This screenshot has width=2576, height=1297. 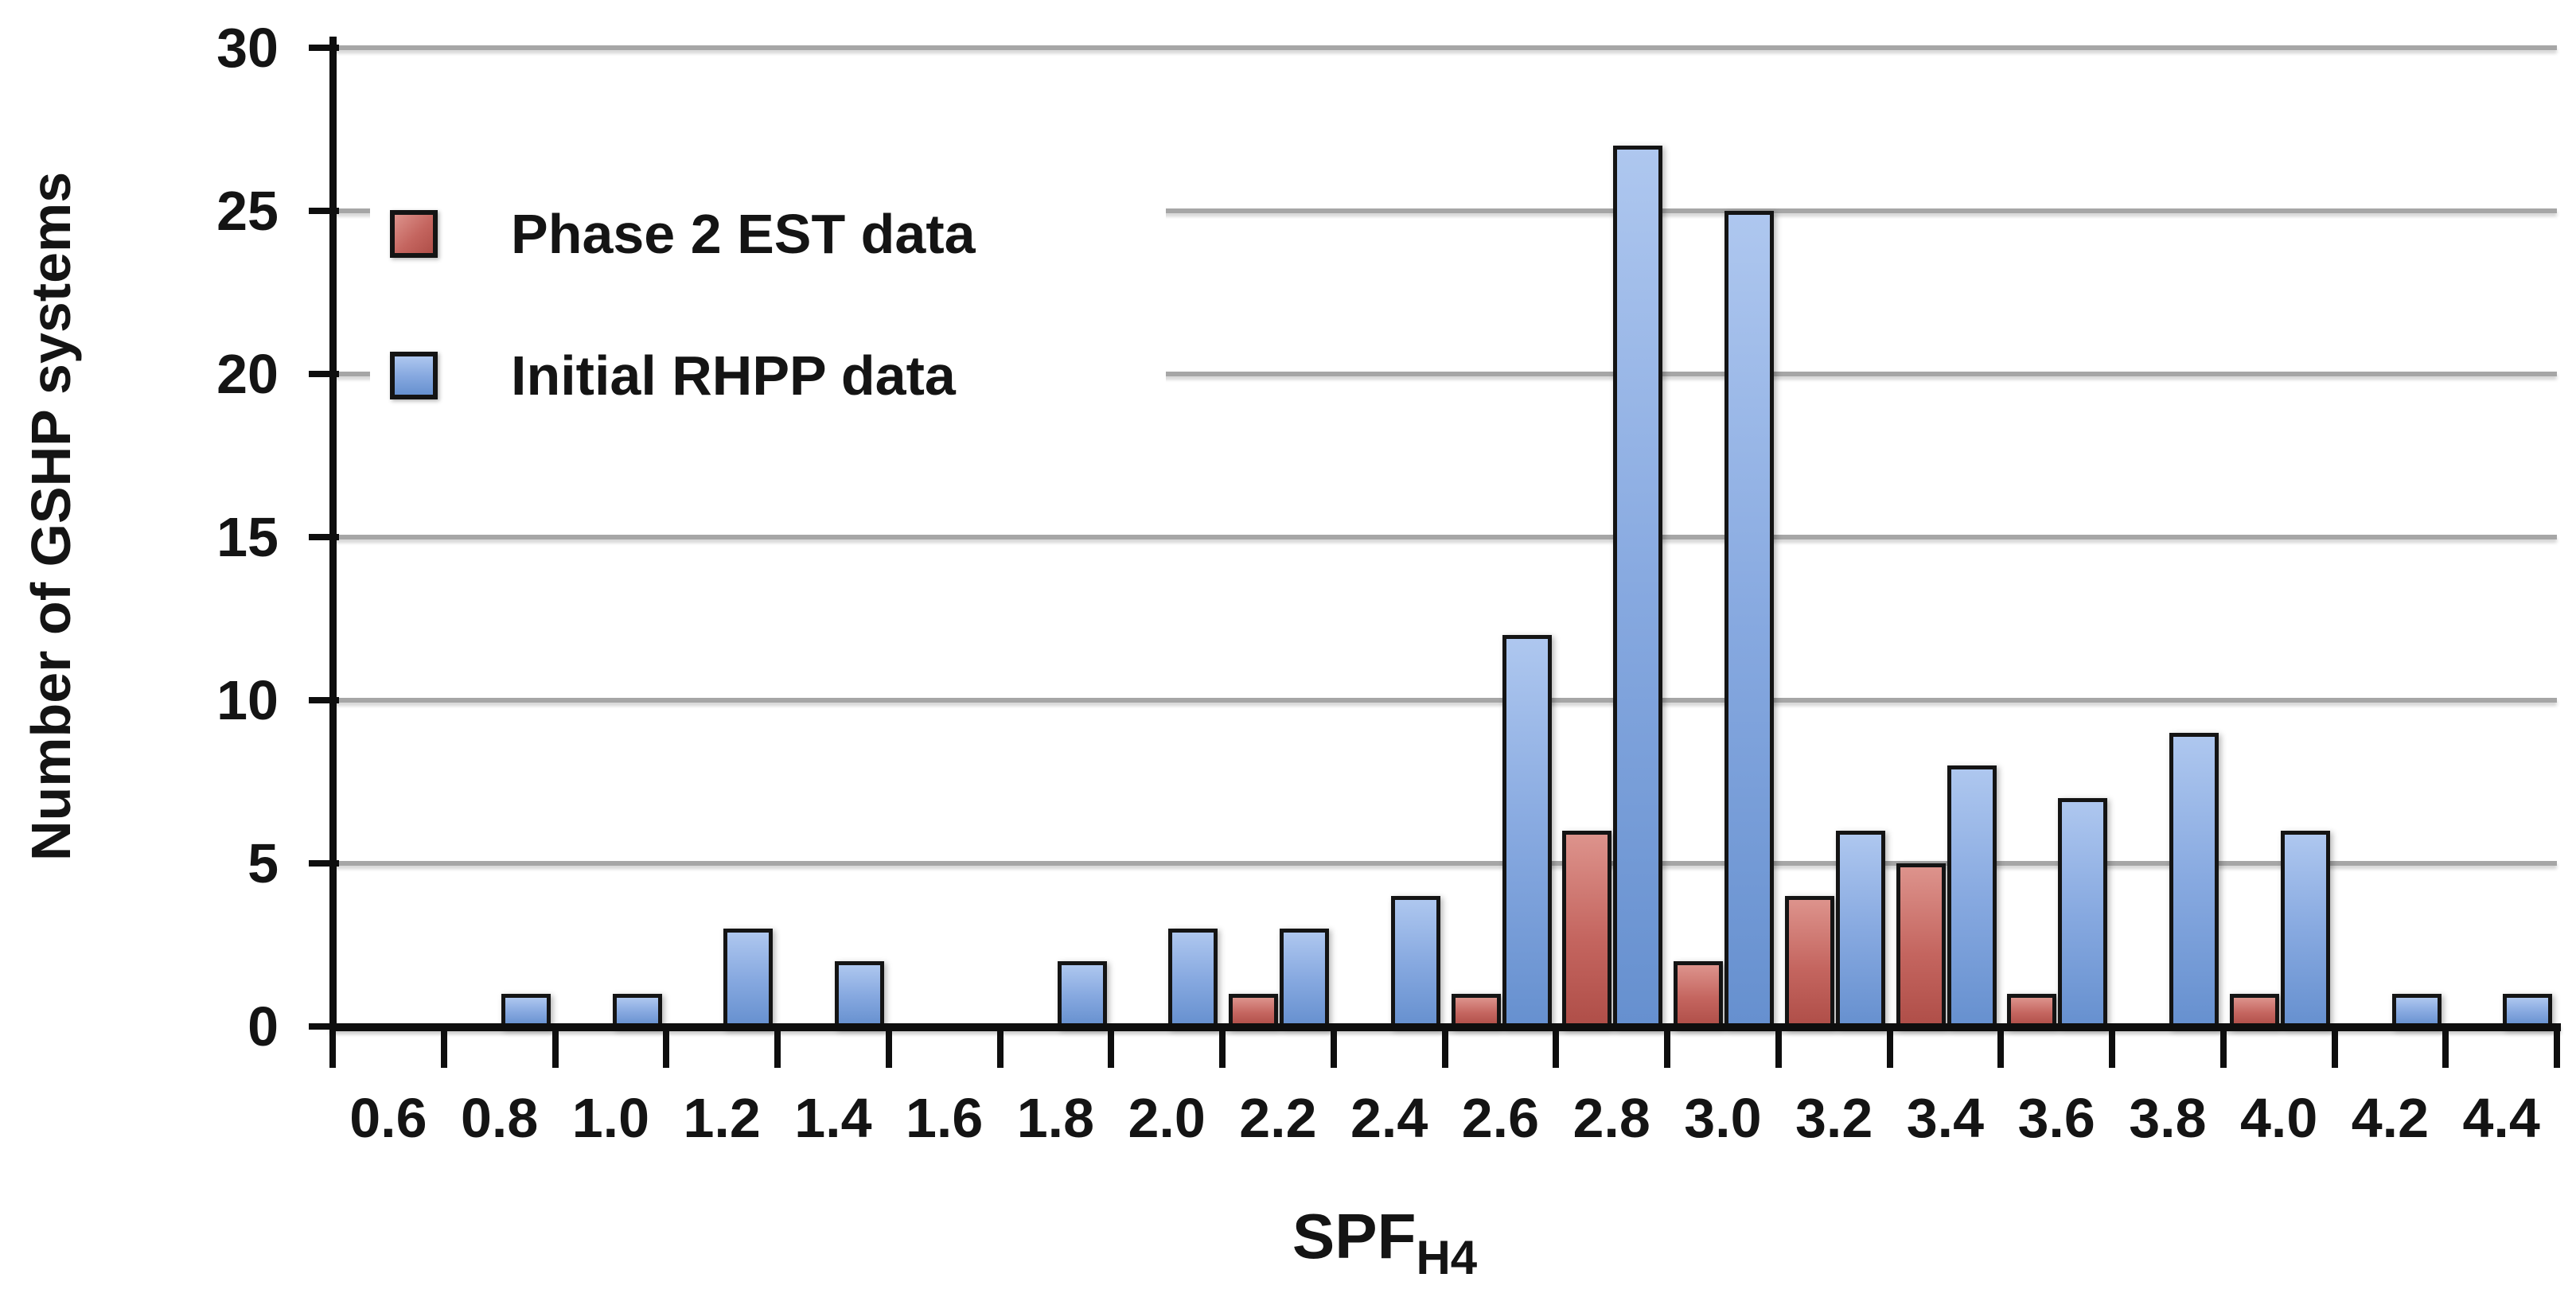 I want to click on y-tick-label-5: 5, so click(x=263, y=863).